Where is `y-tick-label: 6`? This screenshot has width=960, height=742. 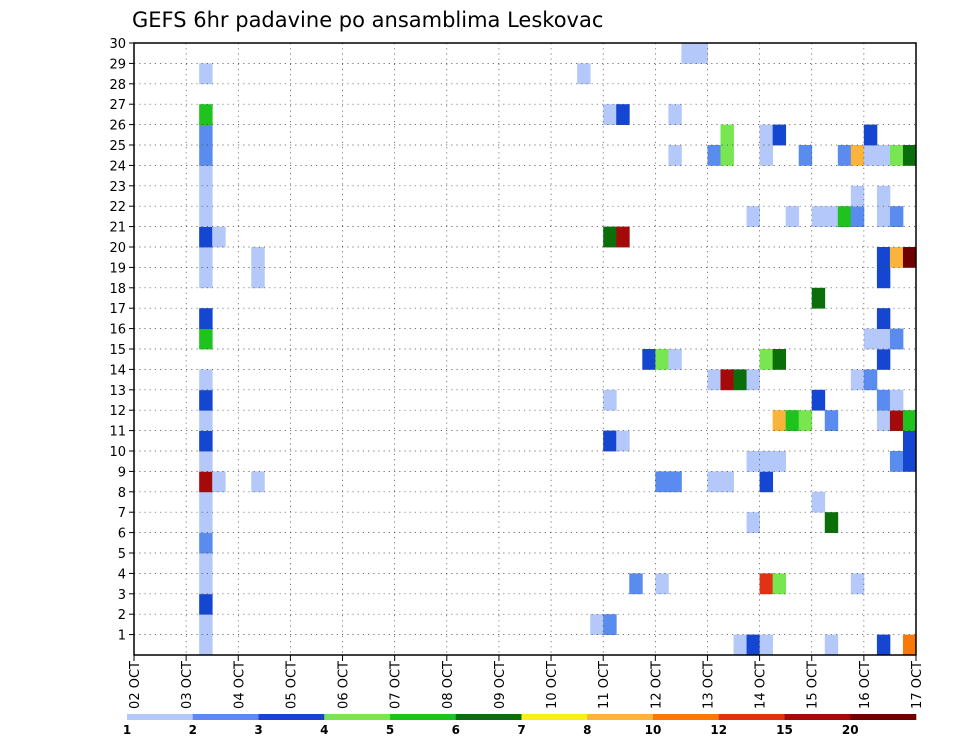 y-tick-label: 6 is located at coordinates (122, 534).